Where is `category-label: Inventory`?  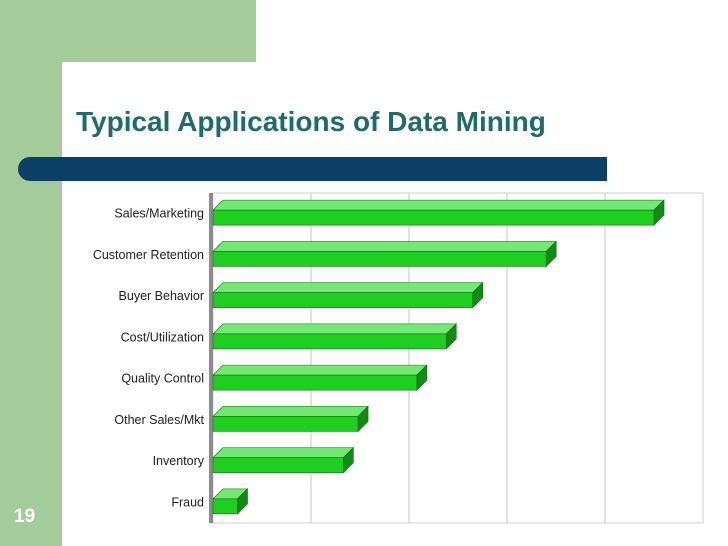 category-label: Inventory is located at coordinates (179, 461).